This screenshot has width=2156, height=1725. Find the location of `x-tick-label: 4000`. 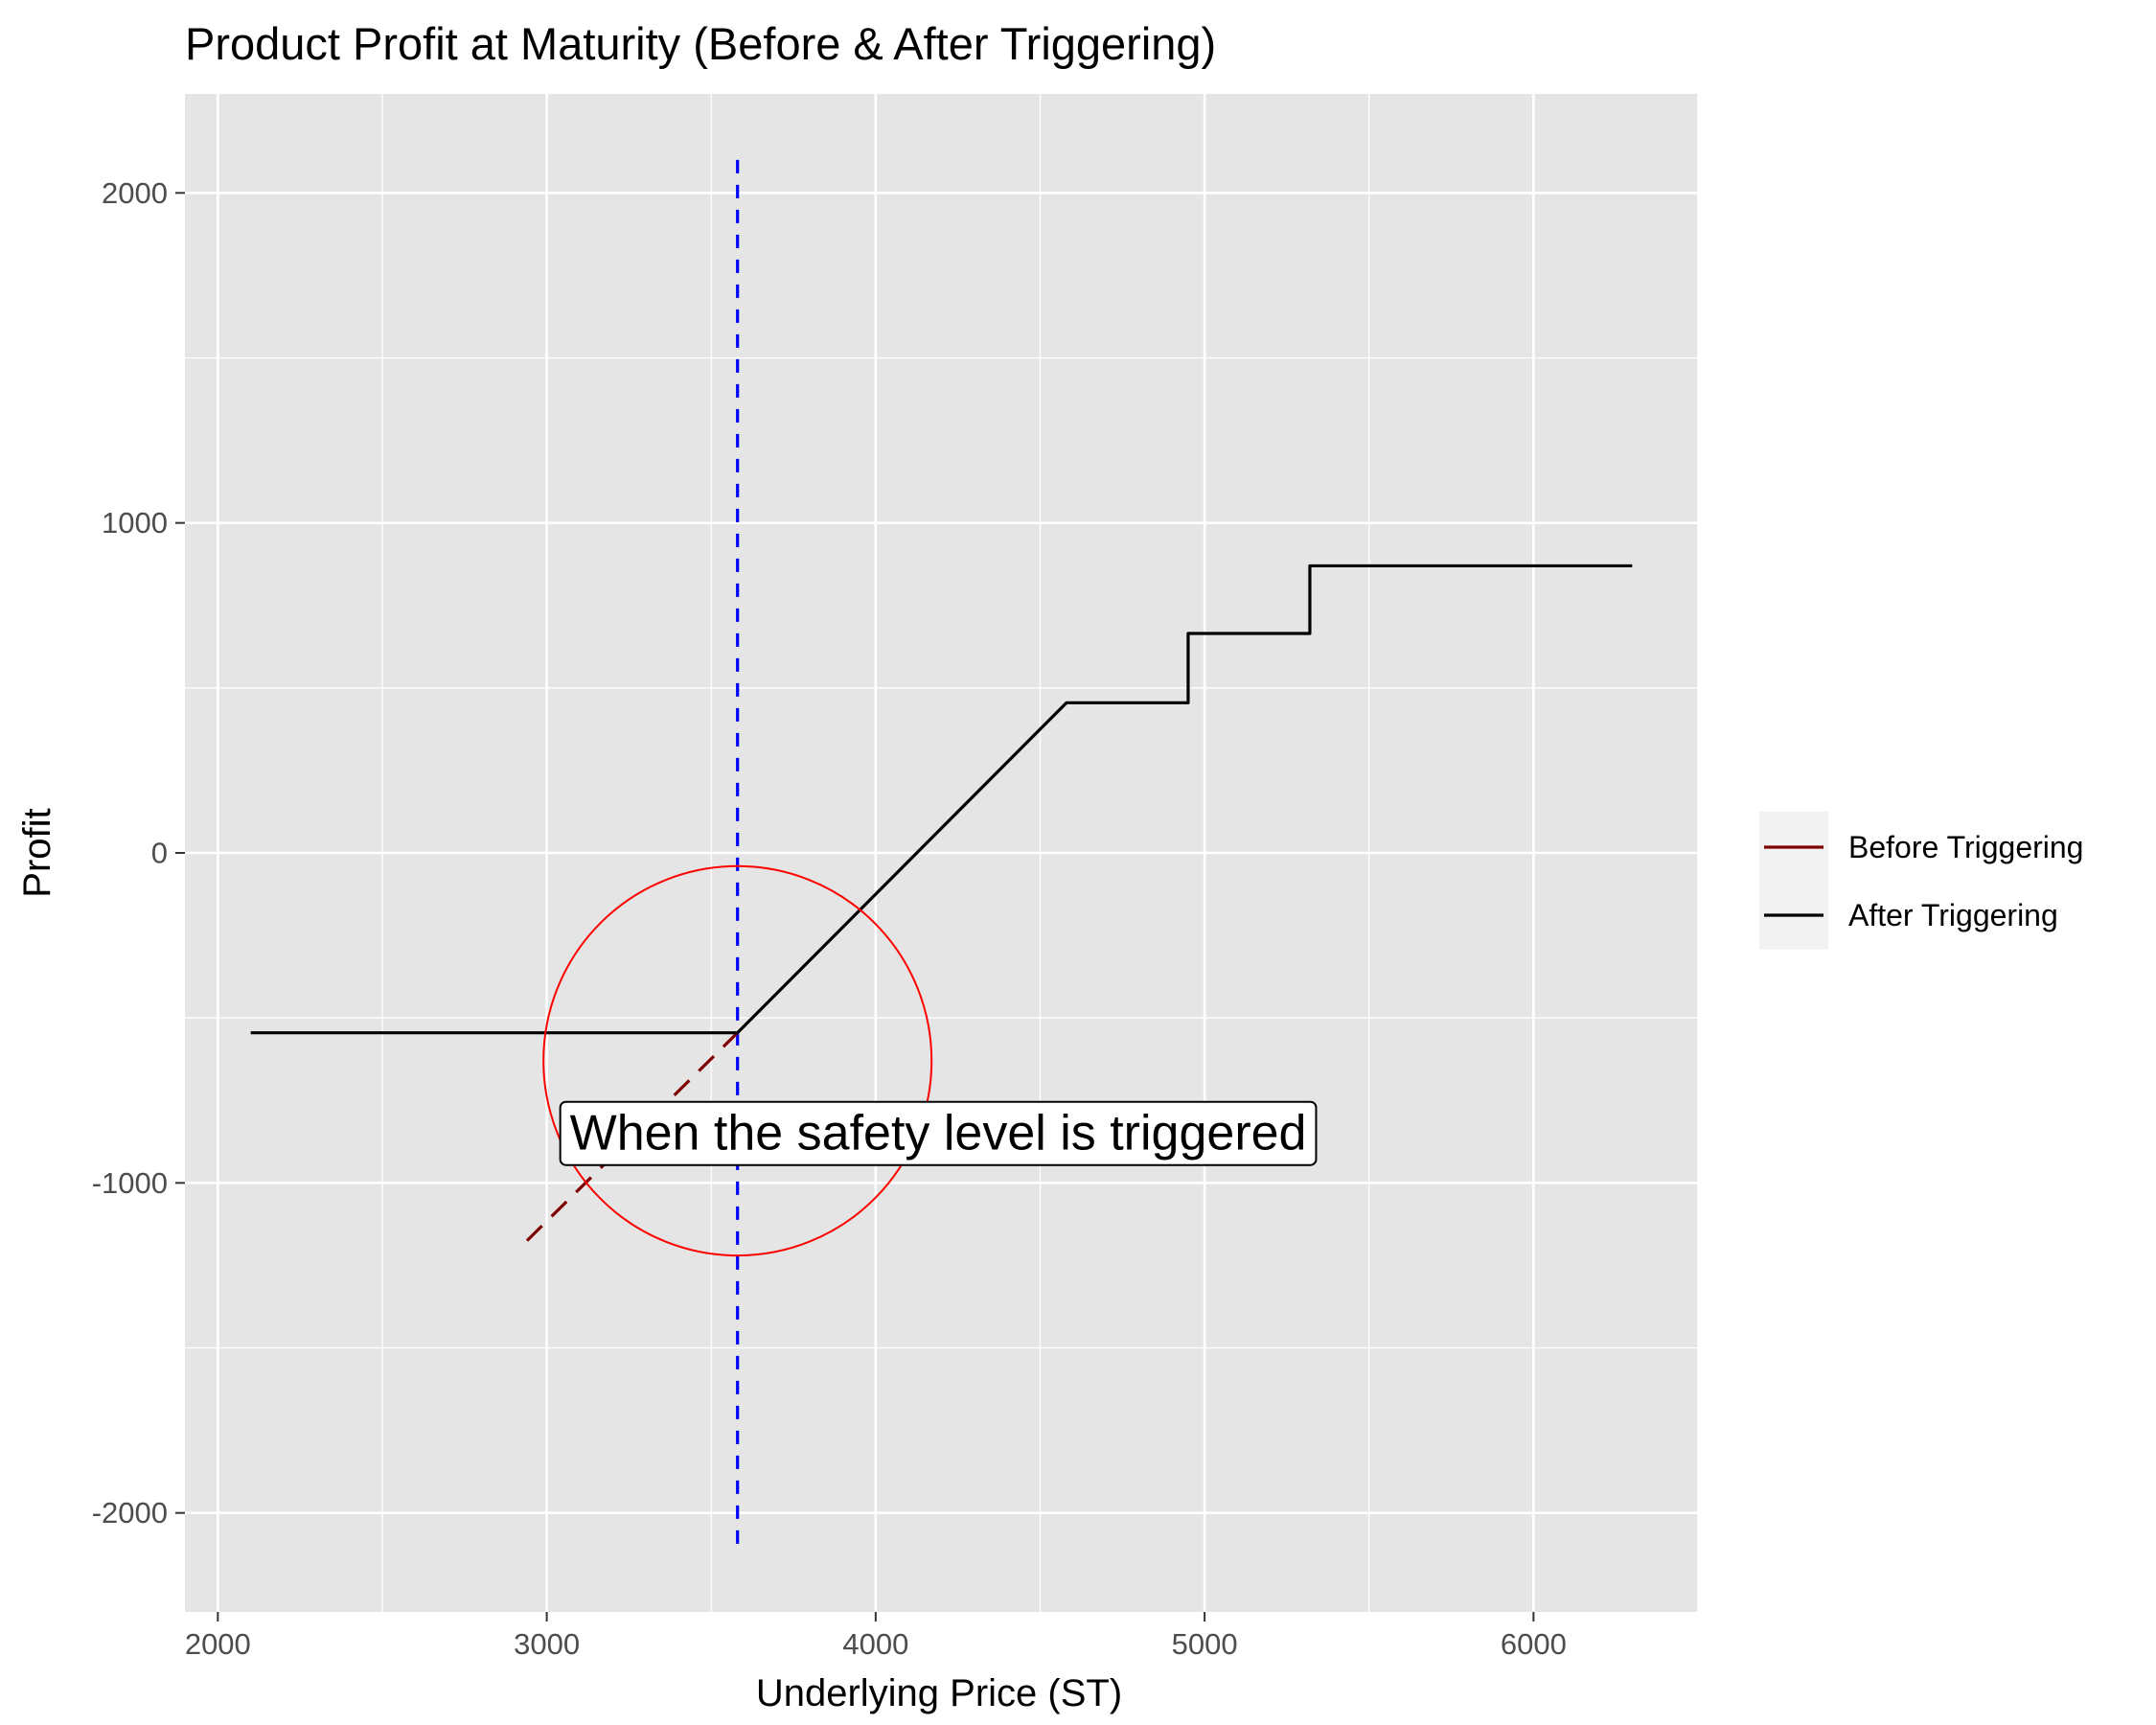

x-tick-label: 4000 is located at coordinates (875, 1644).